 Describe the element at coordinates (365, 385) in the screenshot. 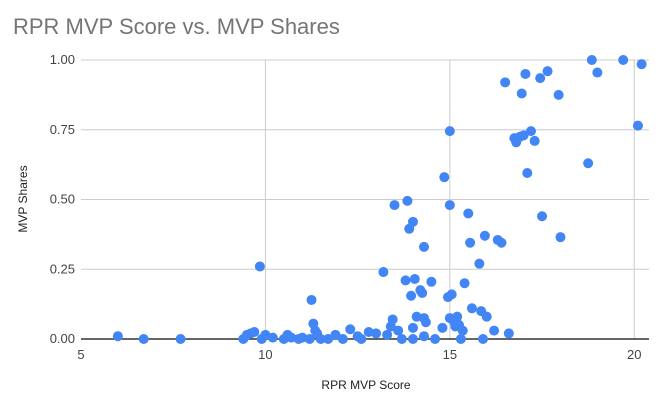

I see `x-axis-title: RPR MVP Score` at that location.